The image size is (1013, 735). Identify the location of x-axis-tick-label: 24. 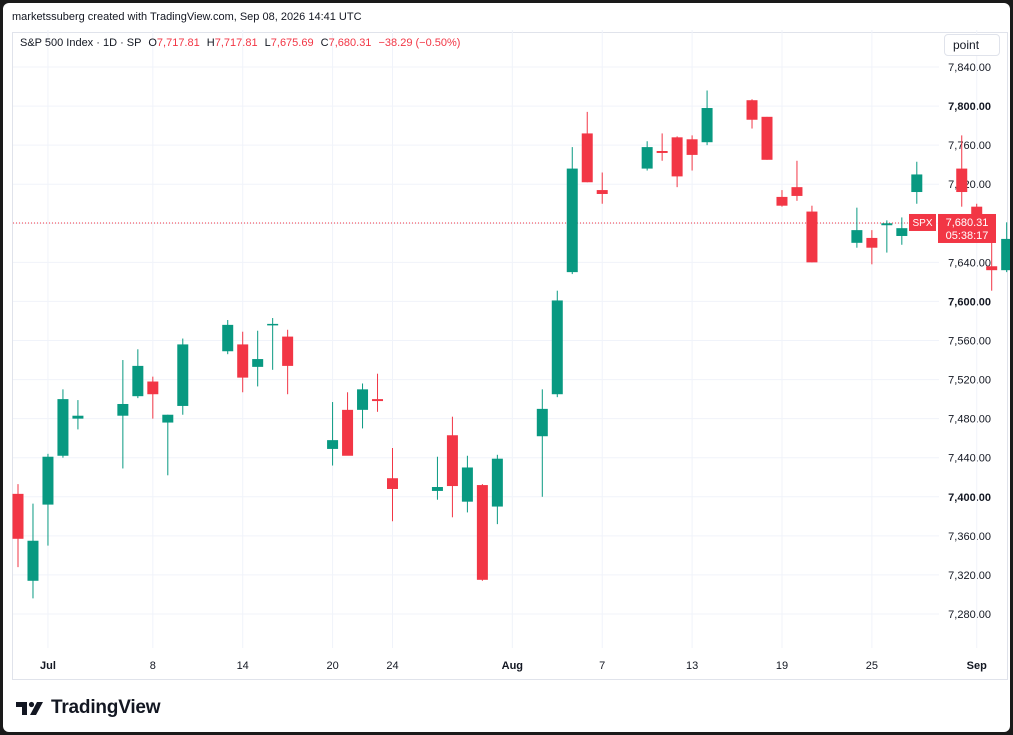
(392, 666).